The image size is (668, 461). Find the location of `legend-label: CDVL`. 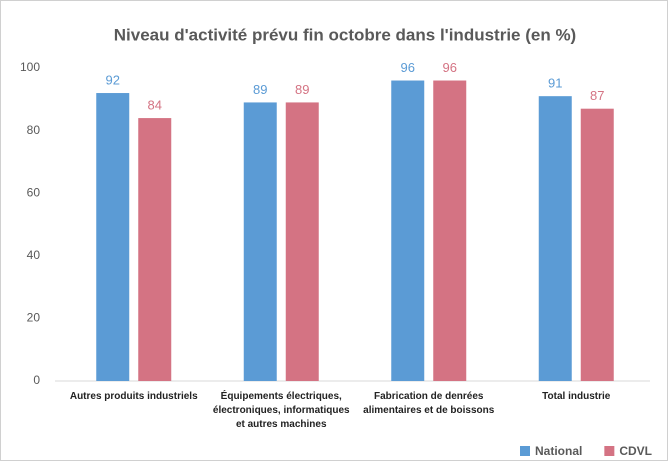

legend-label: CDVL is located at coordinates (635, 451).